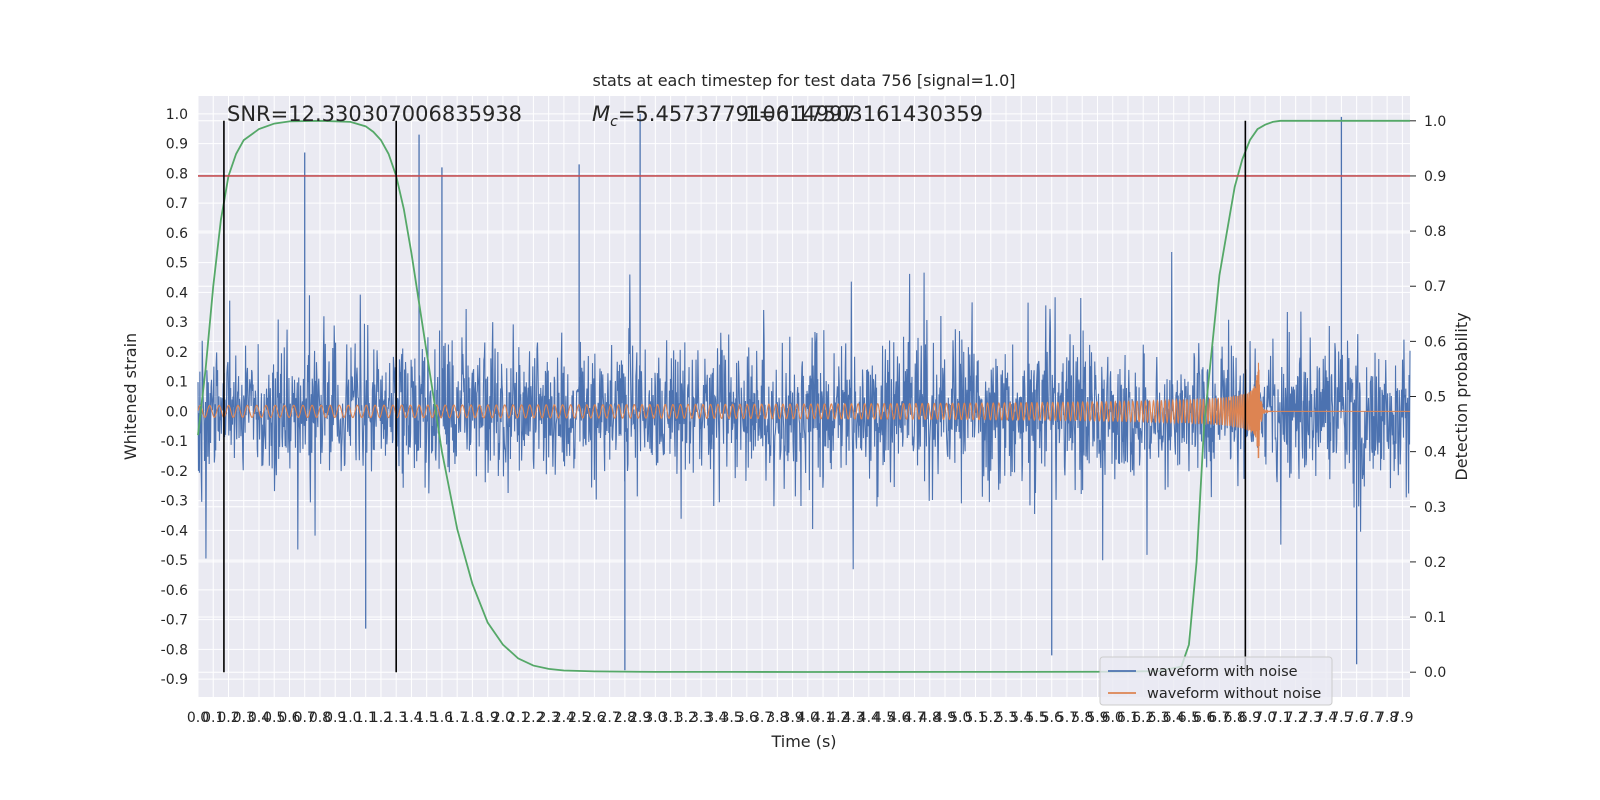 The width and height of the screenshot is (1600, 800). What do you see at coordinates (1435, 232) in the screenshot?
I see `y2-tick-label: 0.8` at bounding box center [1435, 232].